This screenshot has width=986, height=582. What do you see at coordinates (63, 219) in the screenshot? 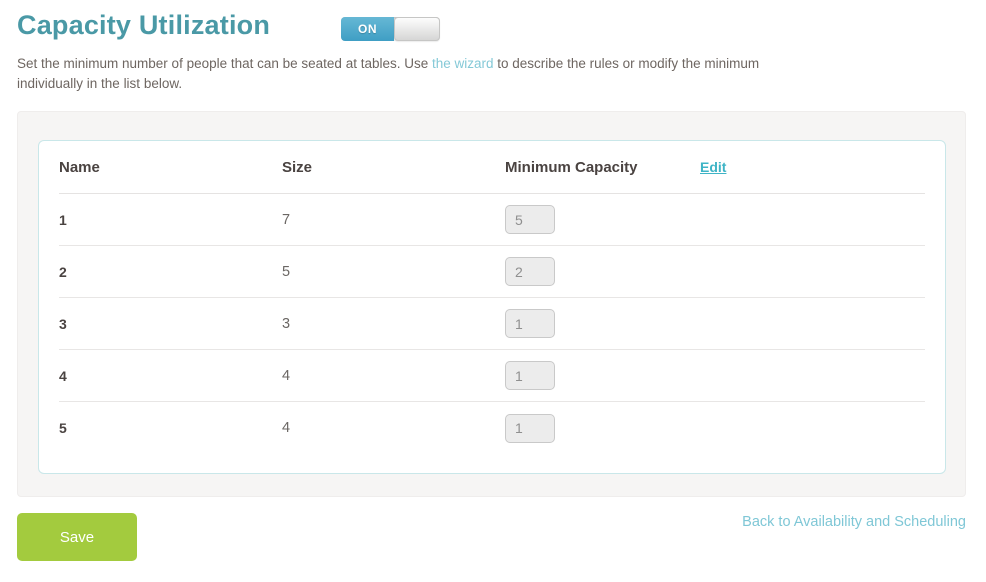
I see `row-name: 1` at bounding box center [63, 219].